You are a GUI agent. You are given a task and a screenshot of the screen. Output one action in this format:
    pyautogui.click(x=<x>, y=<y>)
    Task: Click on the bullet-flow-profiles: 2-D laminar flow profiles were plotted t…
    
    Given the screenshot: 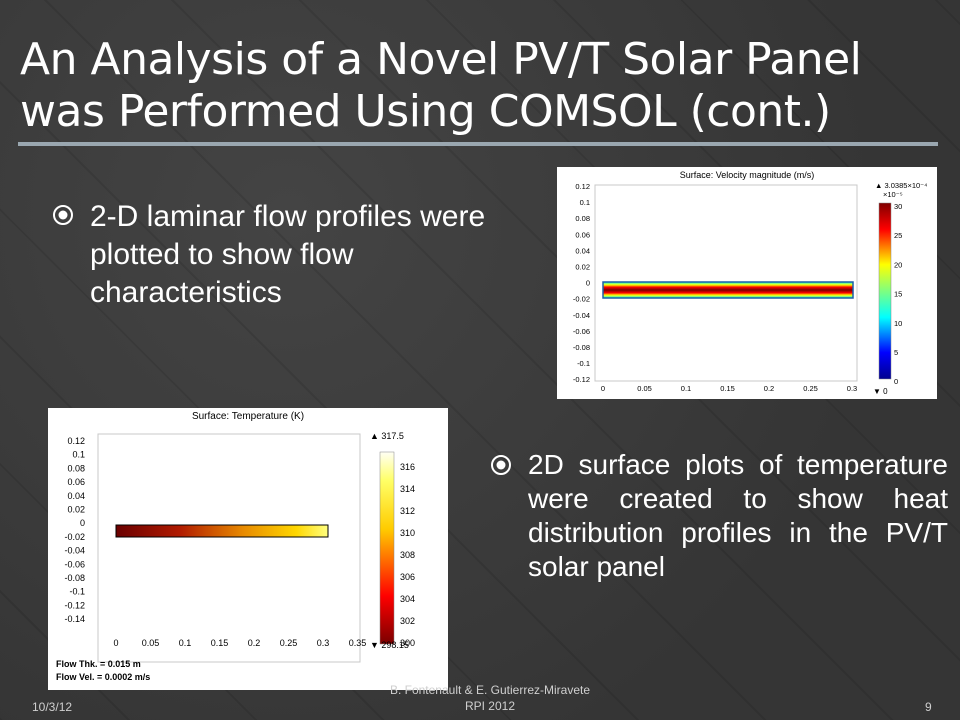 What is the action you would take?
    pyautogui.click(x=291, y=255)
    